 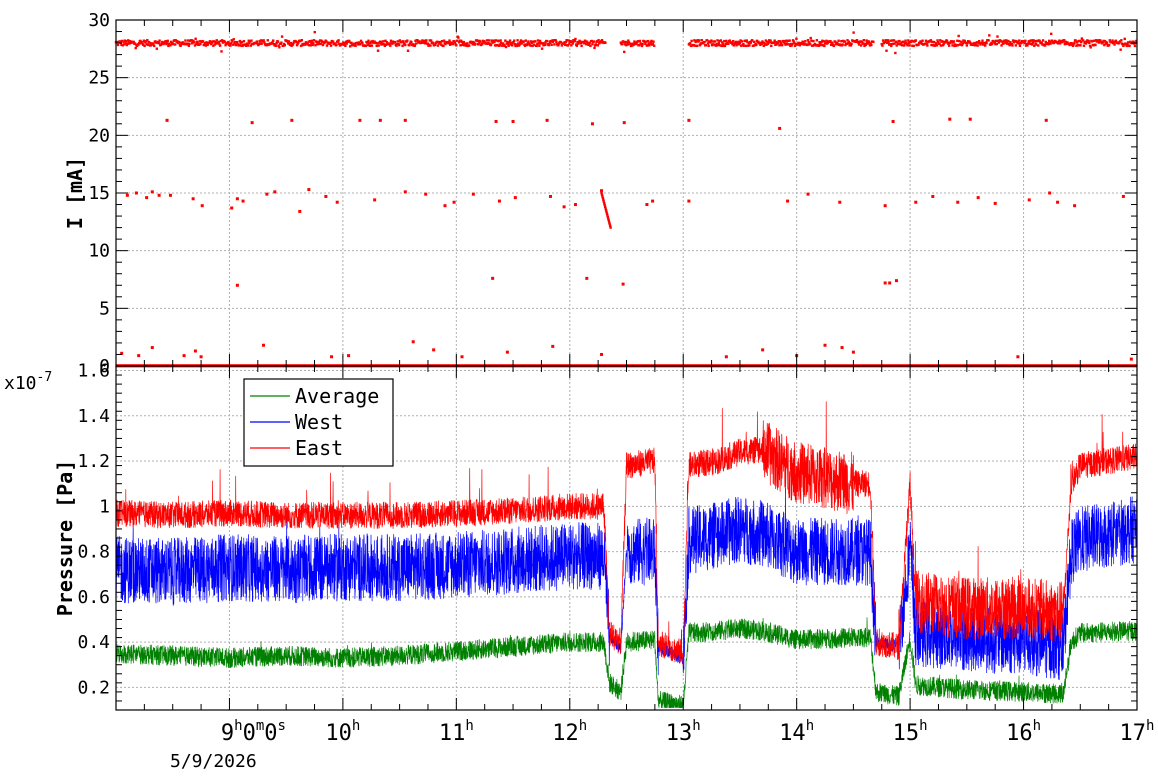 I want to click on series-line-average, so click(x=626, y=663).